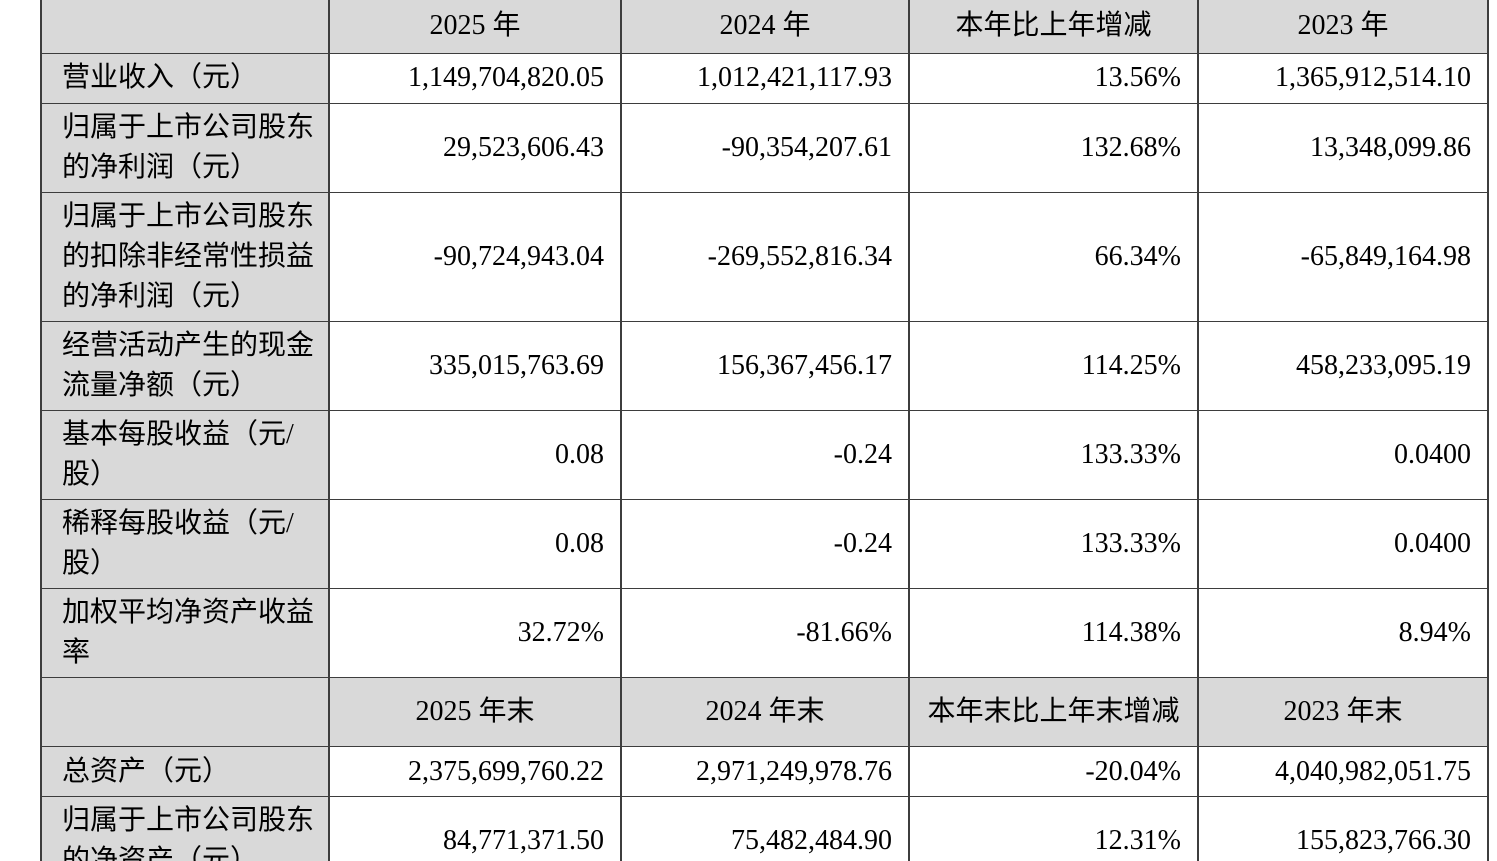  I want to click on col-header-2024-end: 2024 年末, so click(765, 712).